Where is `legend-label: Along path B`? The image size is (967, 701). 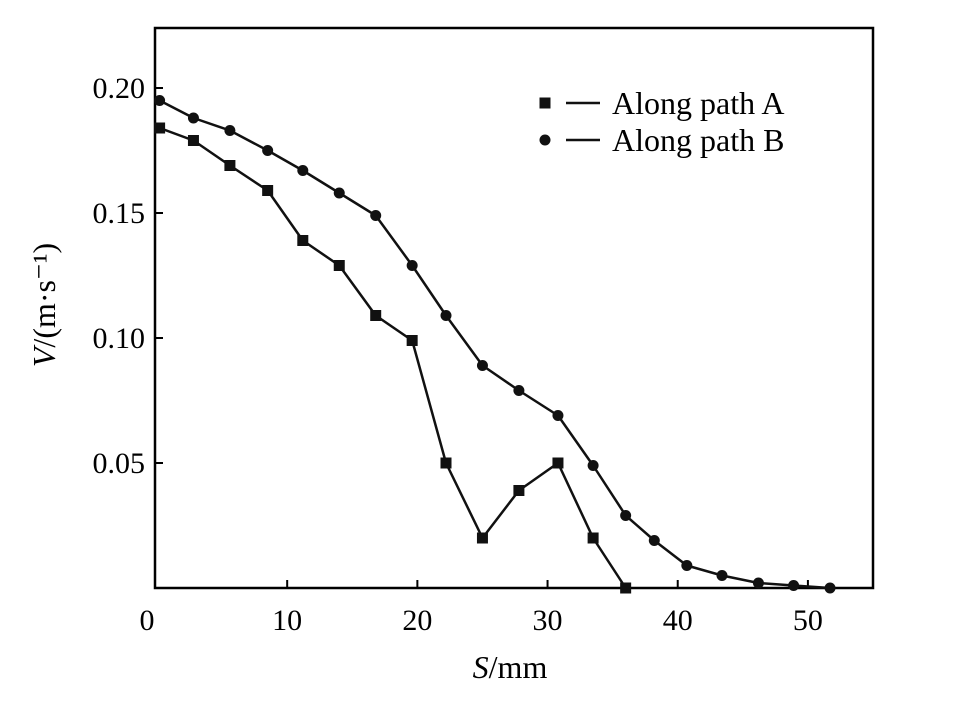 legend-label: Along path B is located at coordinates (698, 140).